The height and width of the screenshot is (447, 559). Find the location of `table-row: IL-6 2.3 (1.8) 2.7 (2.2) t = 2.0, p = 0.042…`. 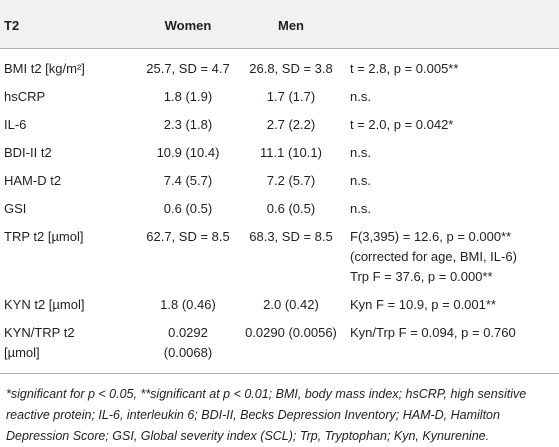

table-row: IL-6 2.3 (1.8) 2.7 (2.2) t = 2.0, p = 0.042… is located at coordinates (279, 125).